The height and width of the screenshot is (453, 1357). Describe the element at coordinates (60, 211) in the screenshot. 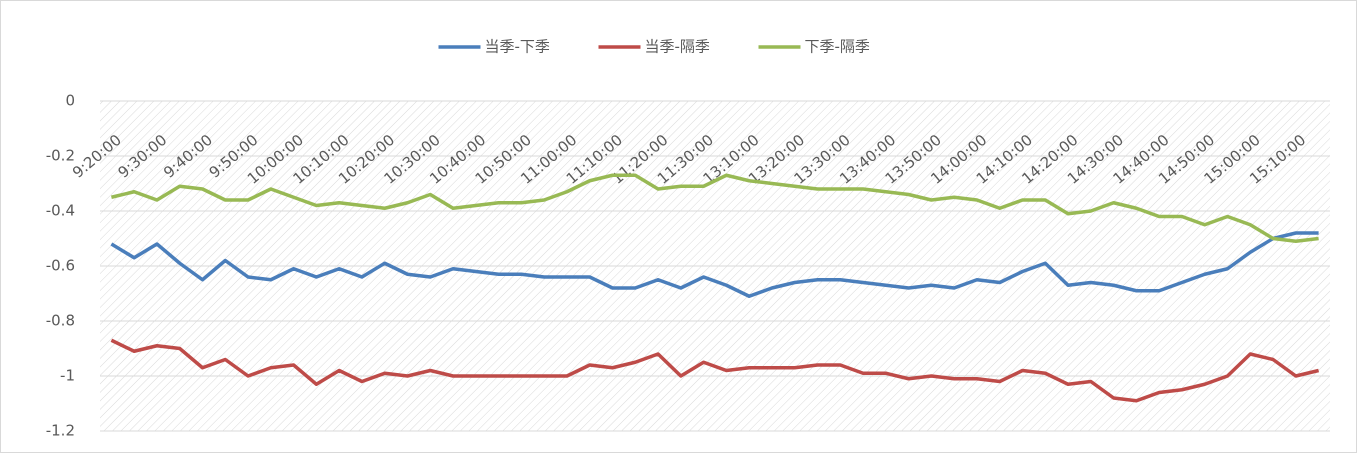

I see `y-tick-label: -0.4` at that location.